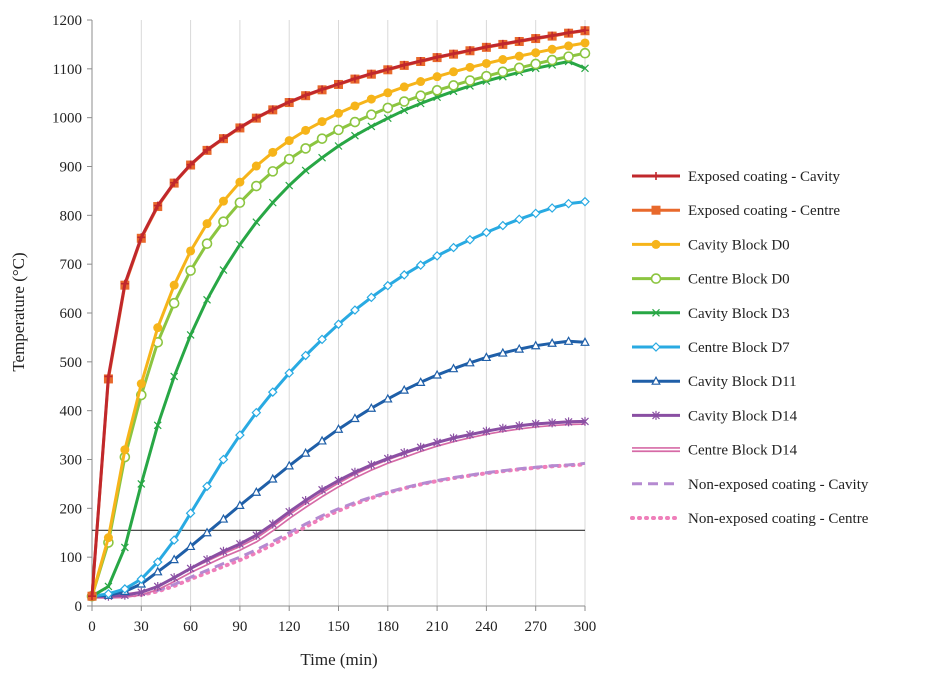  I want to click on series-line, so click(339, 529).